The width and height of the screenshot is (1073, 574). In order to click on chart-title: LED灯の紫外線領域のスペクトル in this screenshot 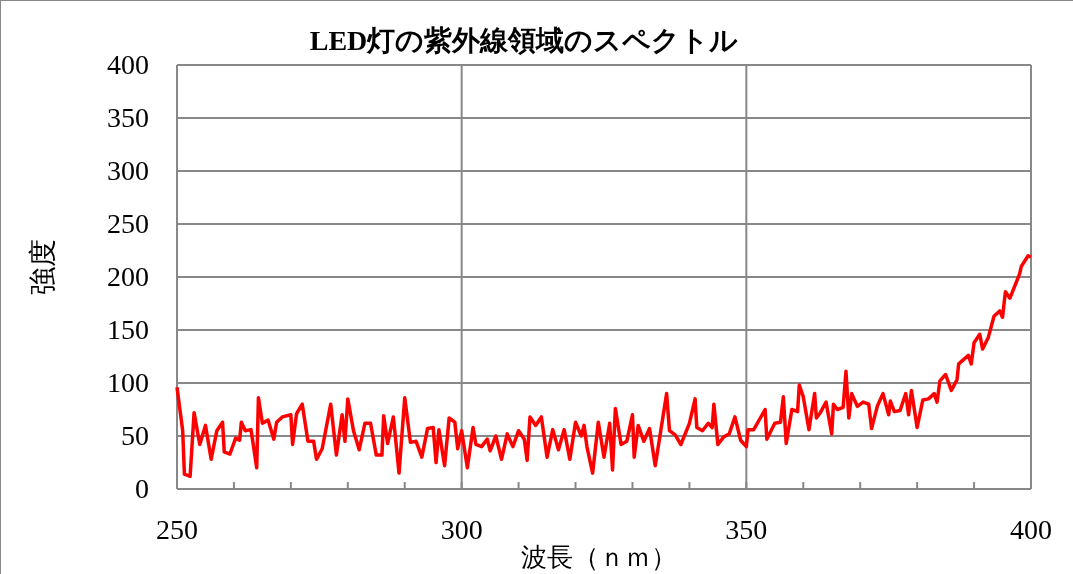, I will do `click(524, 40)`.